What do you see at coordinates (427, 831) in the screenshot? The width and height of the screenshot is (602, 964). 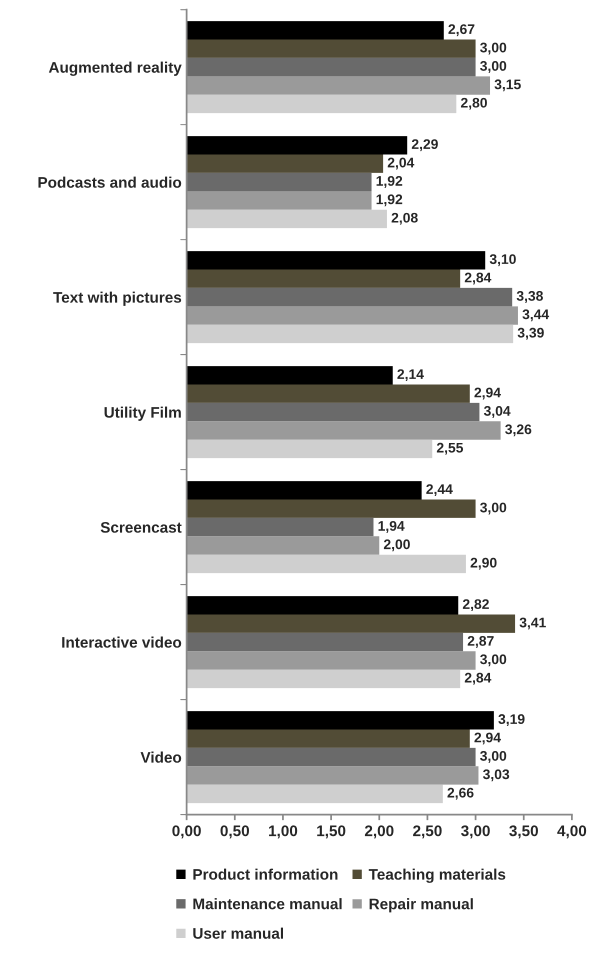 I see `x-tick-label: 2,50` at bounding box center [427, 831].